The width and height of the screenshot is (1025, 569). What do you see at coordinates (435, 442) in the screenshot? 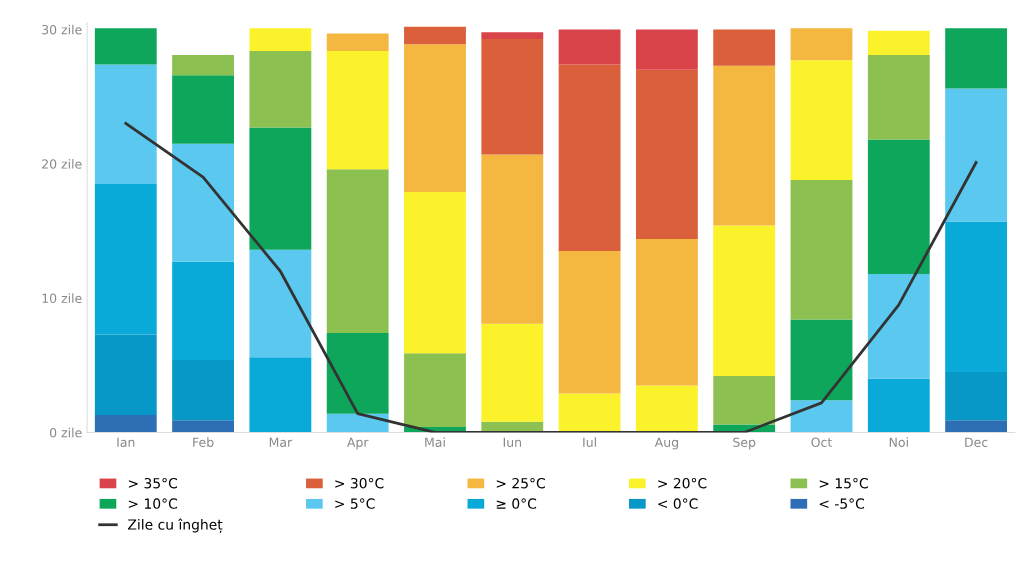
I see `x-tick-label: Mai` at bounding box center [435, 442].